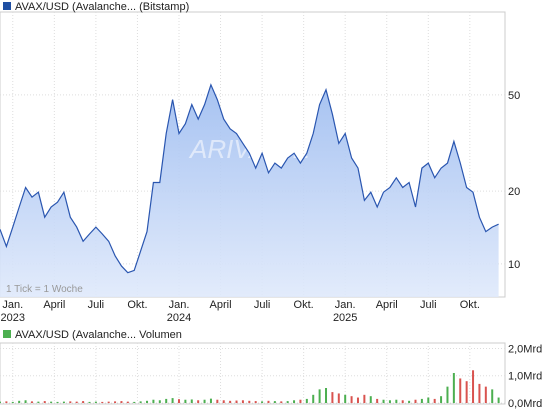 This screenshot has width=545, height=413. What do you see at coordinates (13, 318) in the screenshot?
I see `year-label: 2023` at bounding box center [13, 318].